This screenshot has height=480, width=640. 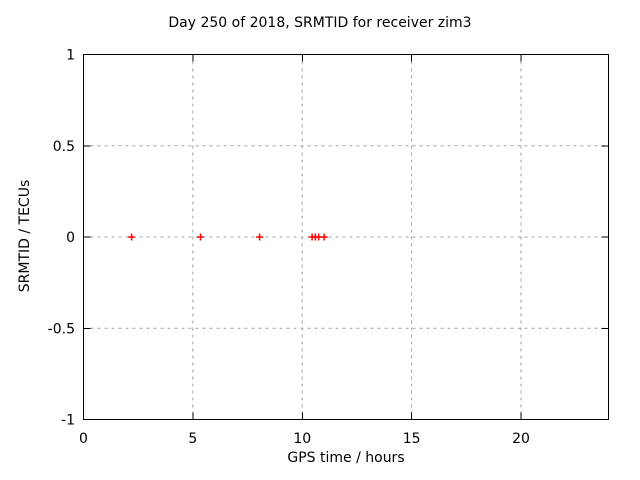 I want to click on x-tick-label: 5, so click(x=192, y=439).